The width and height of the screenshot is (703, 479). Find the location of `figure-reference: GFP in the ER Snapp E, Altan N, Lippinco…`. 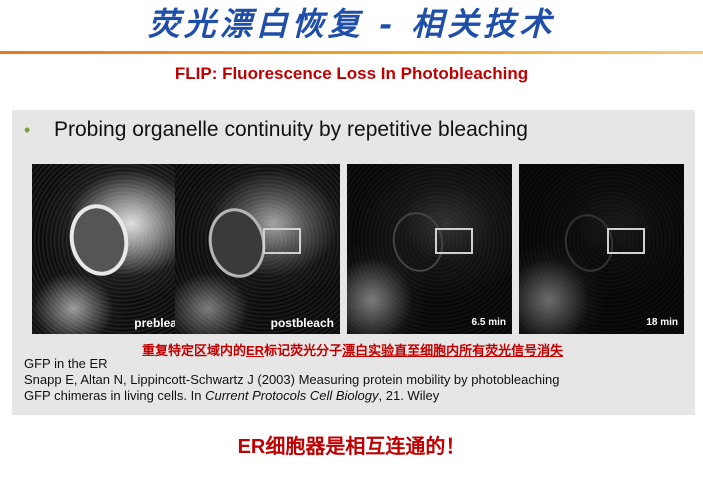

figure-reference: GFP in the ER Snapp E, Altan N, Lippinco… is located at coordinates (354, 380).